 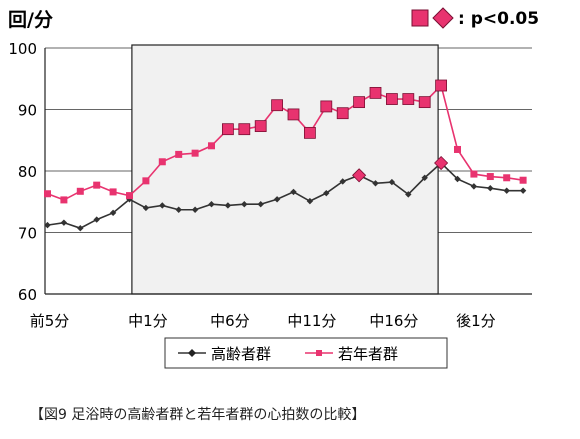 I want to click on legend-label-elderly: 高齢者群, so click(x=241, y=354).